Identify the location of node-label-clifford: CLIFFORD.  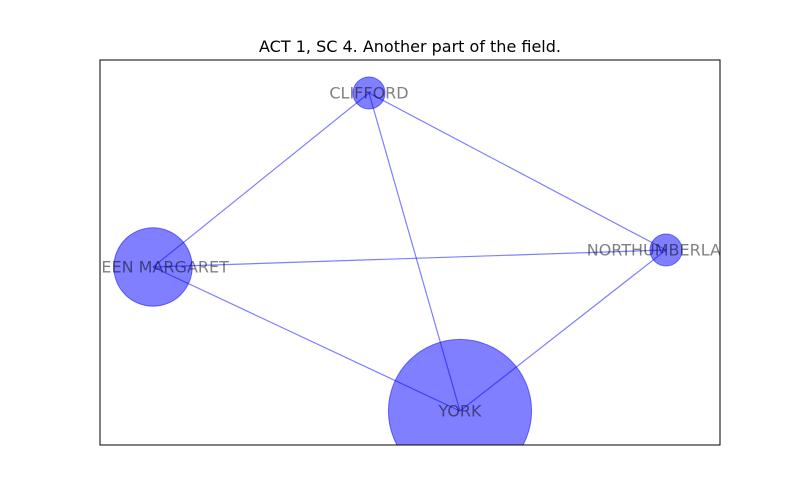
(368, 93).